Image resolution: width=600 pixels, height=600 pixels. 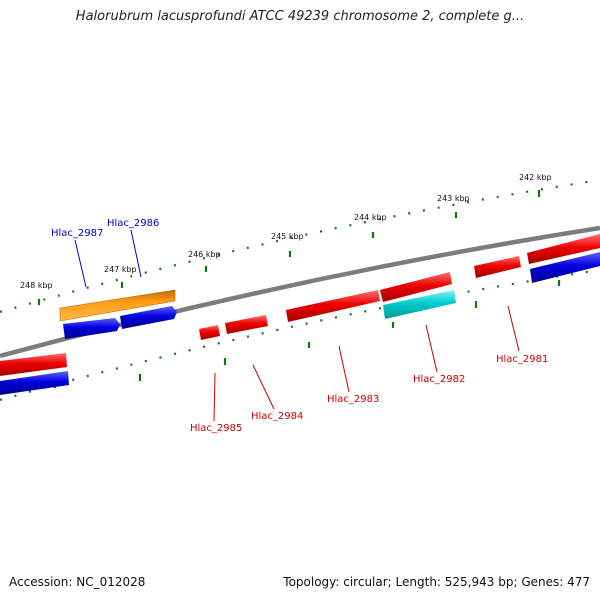 What do you see at coordinates (277, 416) in the screenshot?
I see `gene-label-hlac-2984: Hlac_2984` at bounding box center [277, 416].